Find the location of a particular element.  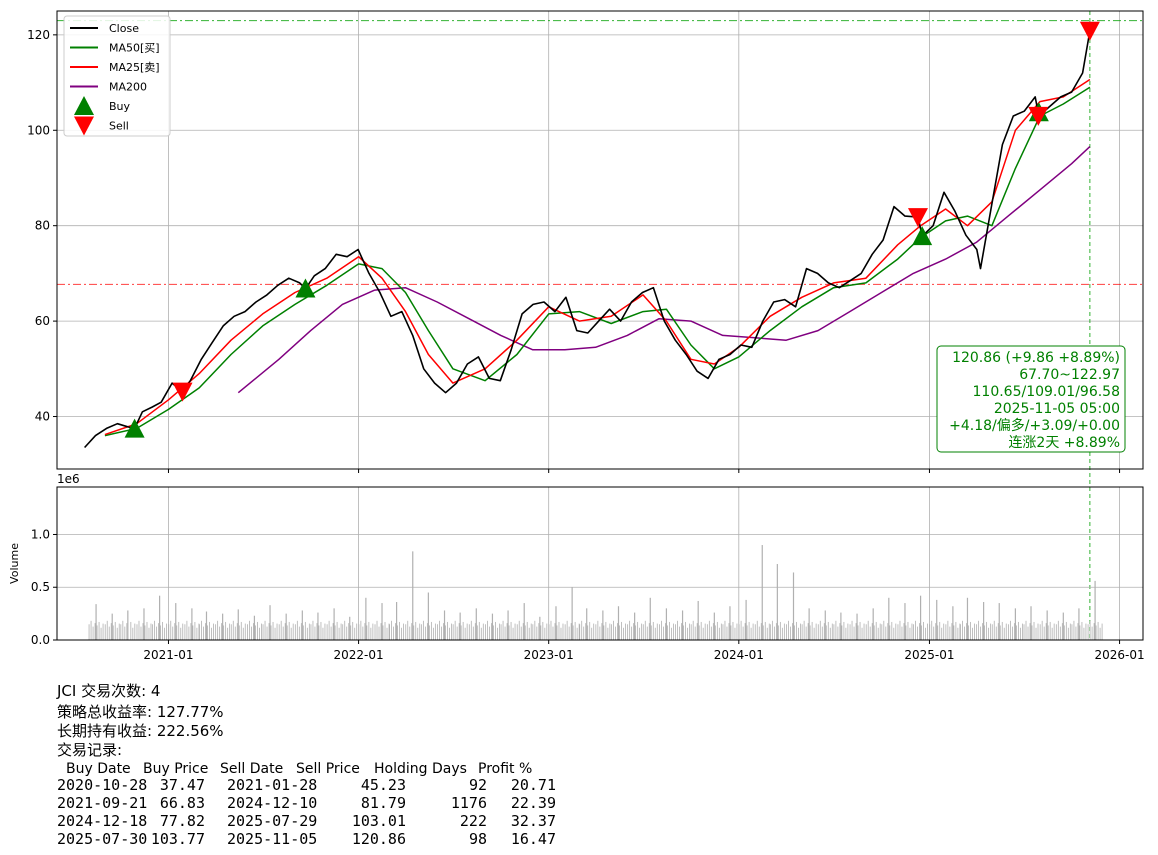

table-cell: 2025-11-05 is located at coordinates (272, 839).